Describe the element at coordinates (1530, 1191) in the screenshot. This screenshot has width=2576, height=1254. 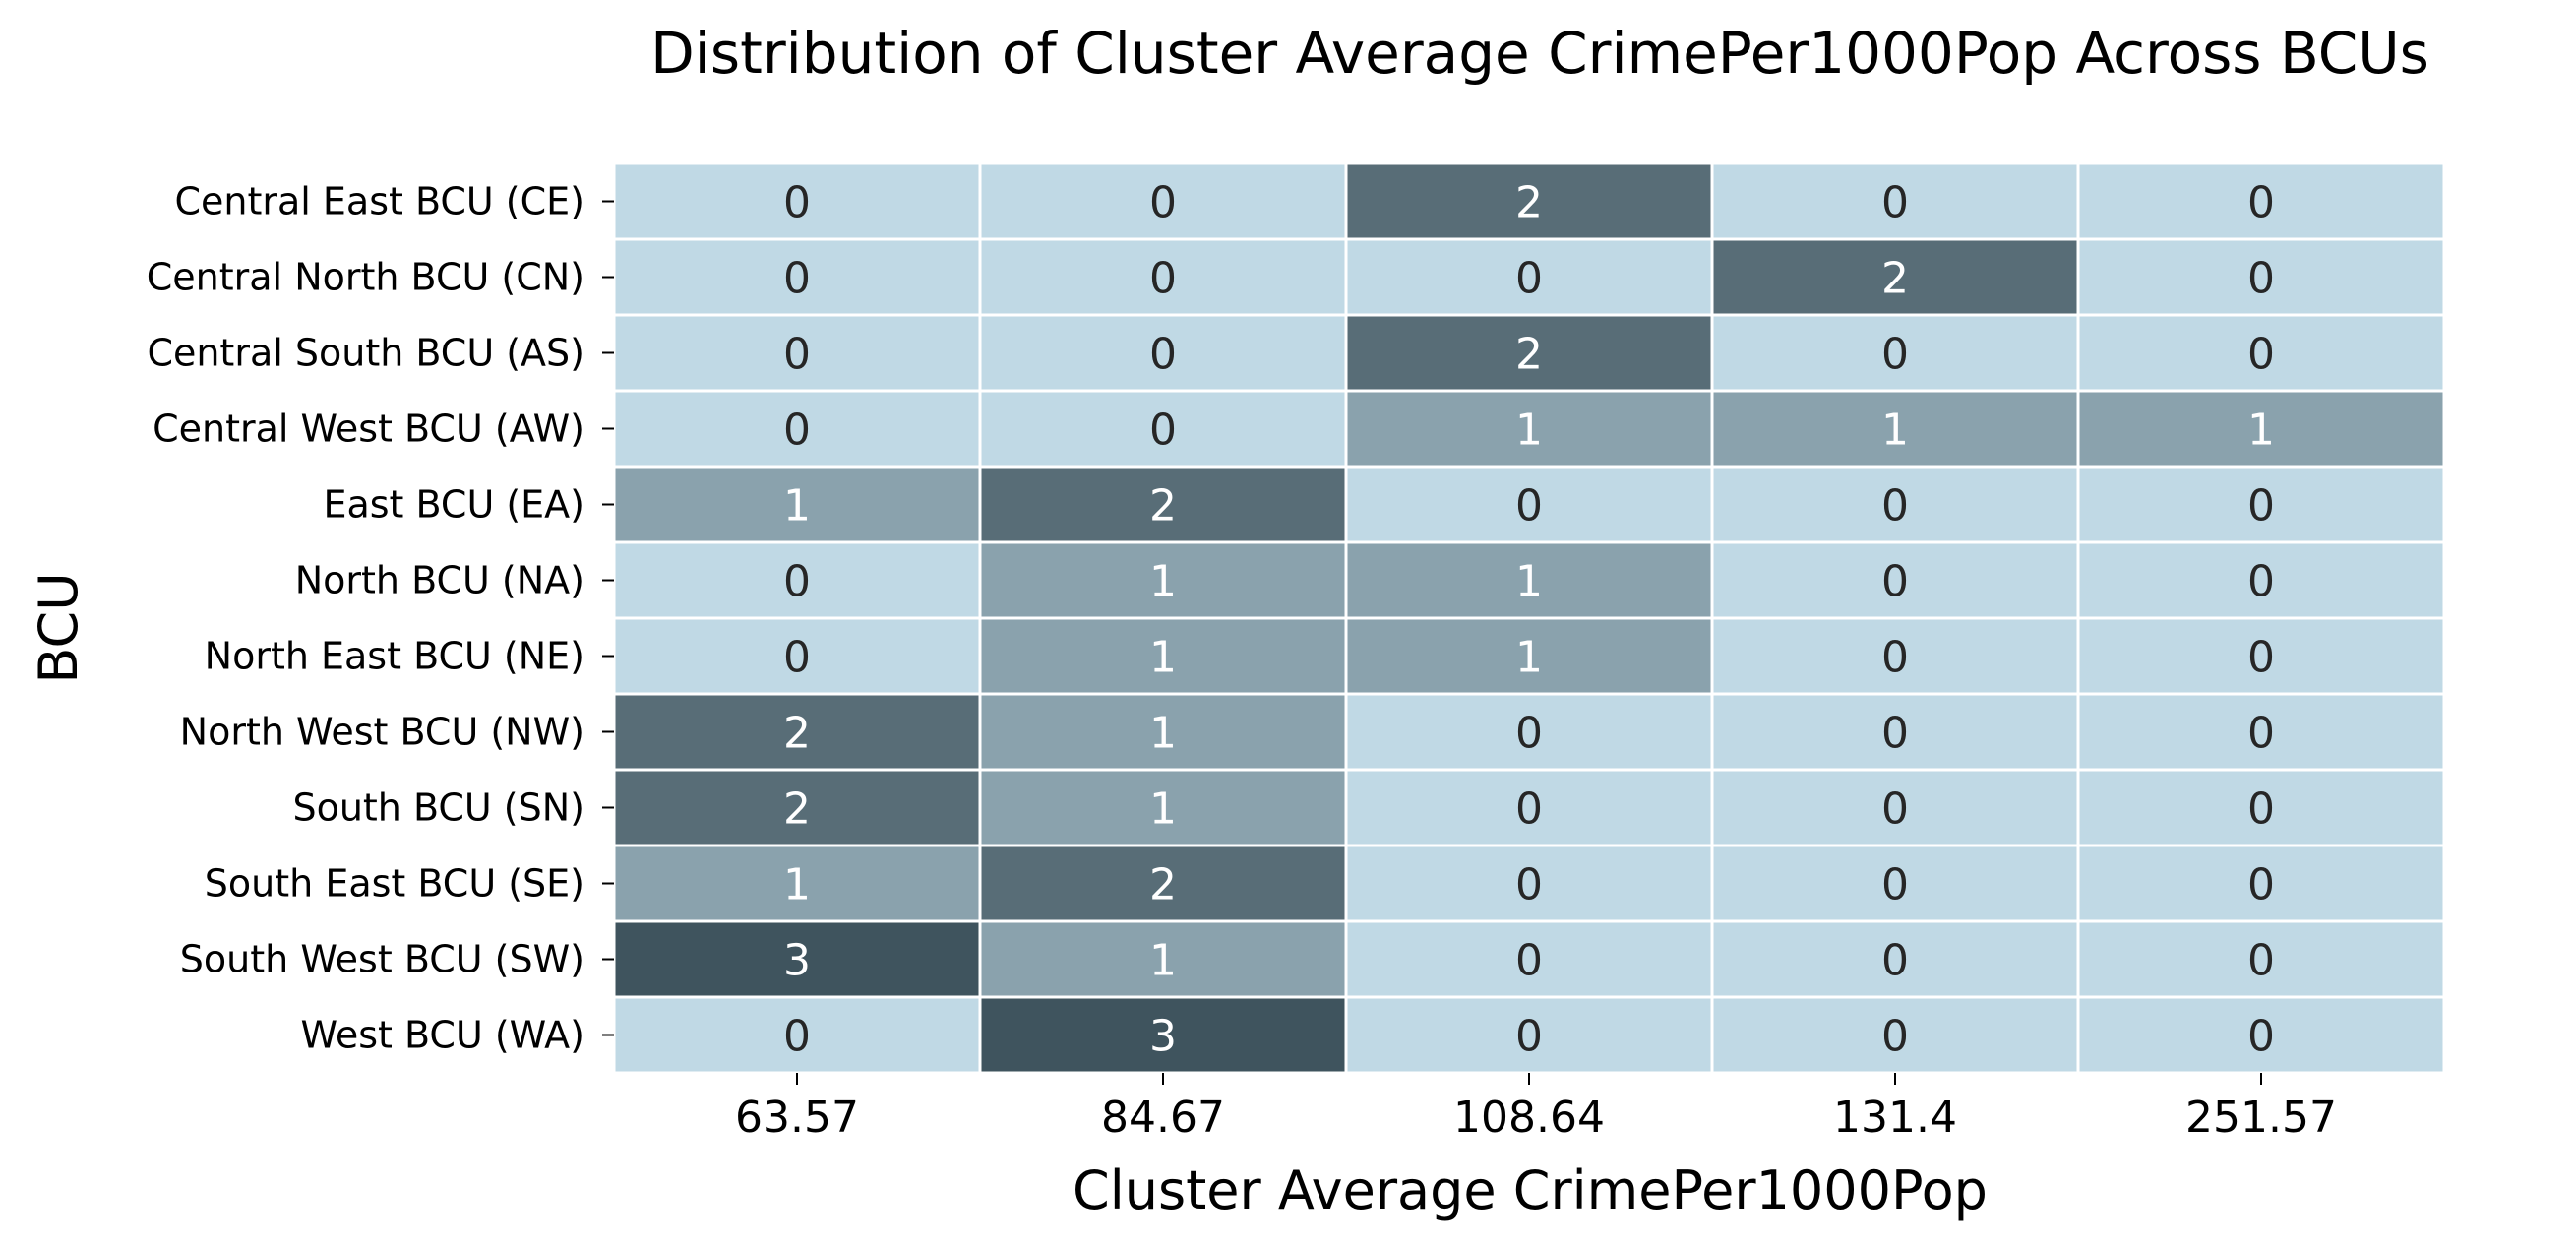
I see `x-axis-title: Cluster Average CrimePer1000Pop` at that location.